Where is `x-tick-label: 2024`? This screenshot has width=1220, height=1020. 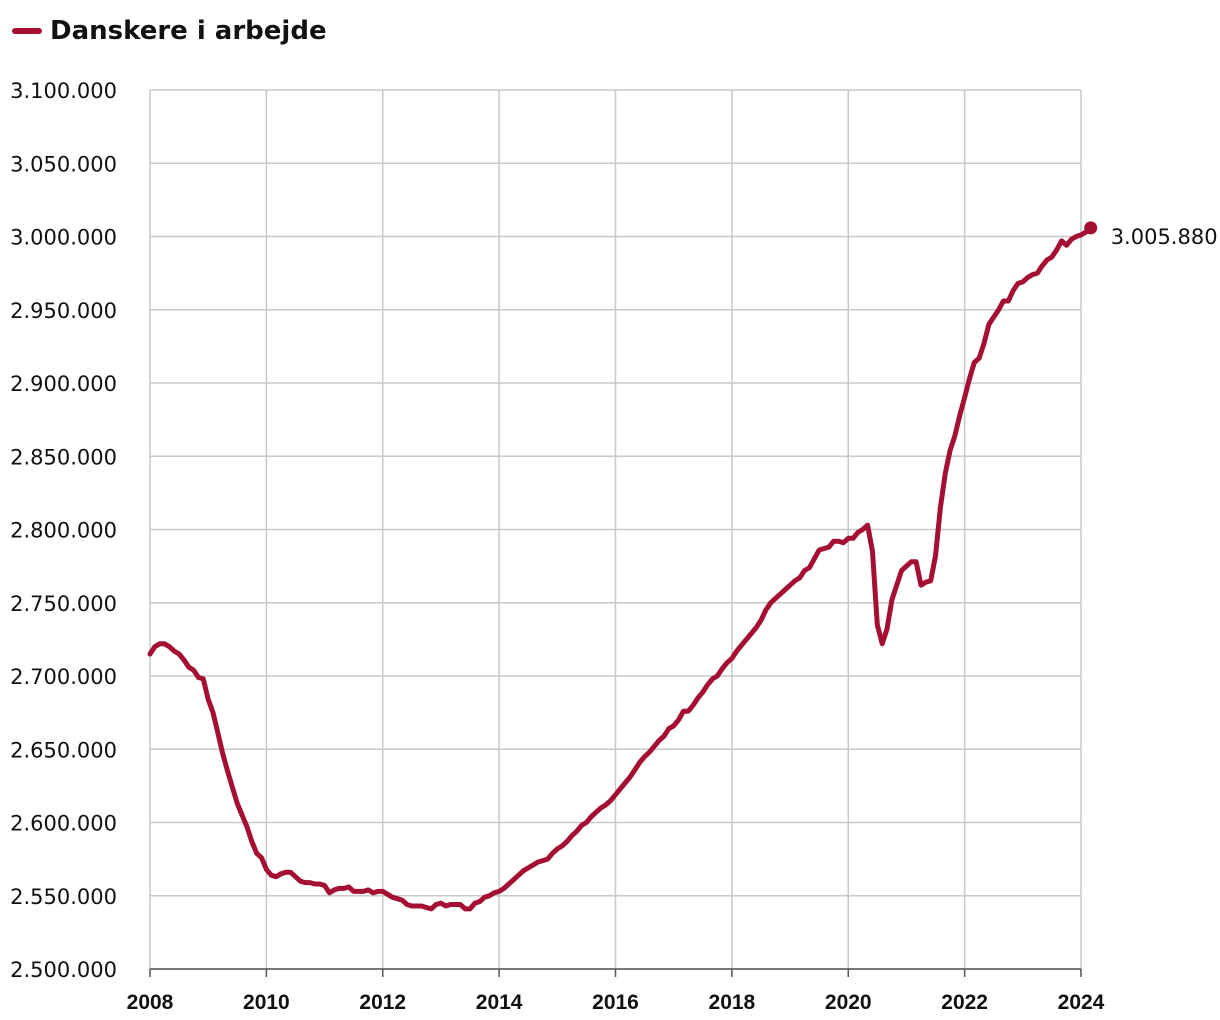
x-tick-label: 2024 is located at coordinates (1081, 1002).